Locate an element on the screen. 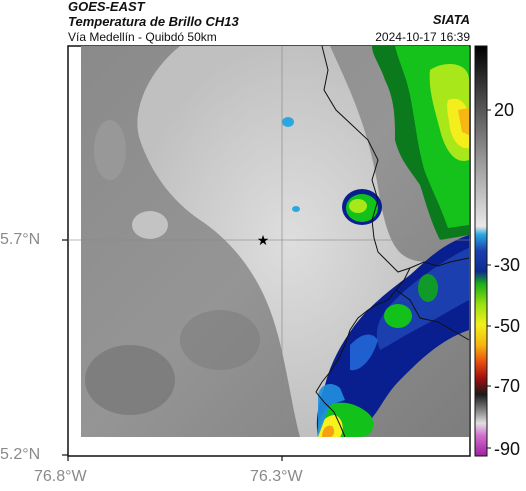 The image size is (526, 491). colorbar-tick-label: -30 is located at coordinates (507, 265).